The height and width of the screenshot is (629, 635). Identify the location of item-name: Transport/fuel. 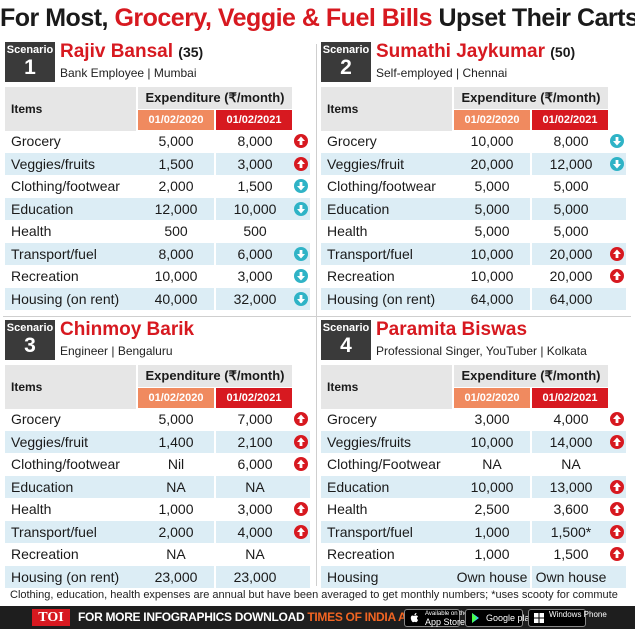
(370, 531).